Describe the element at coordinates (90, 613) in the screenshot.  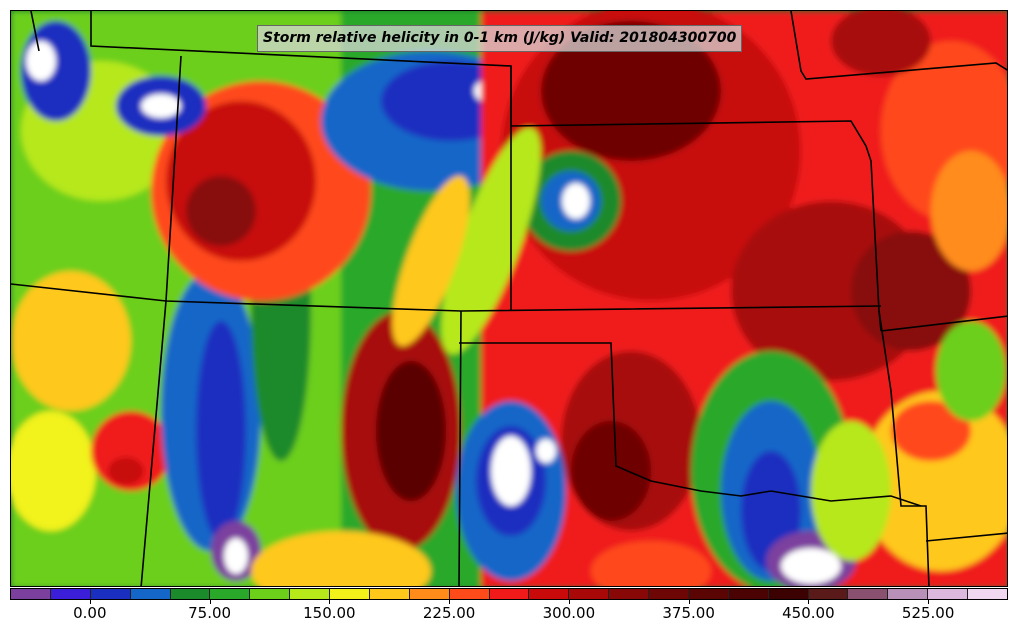
I see `colorbar-tick-label: 0.00` at that location.